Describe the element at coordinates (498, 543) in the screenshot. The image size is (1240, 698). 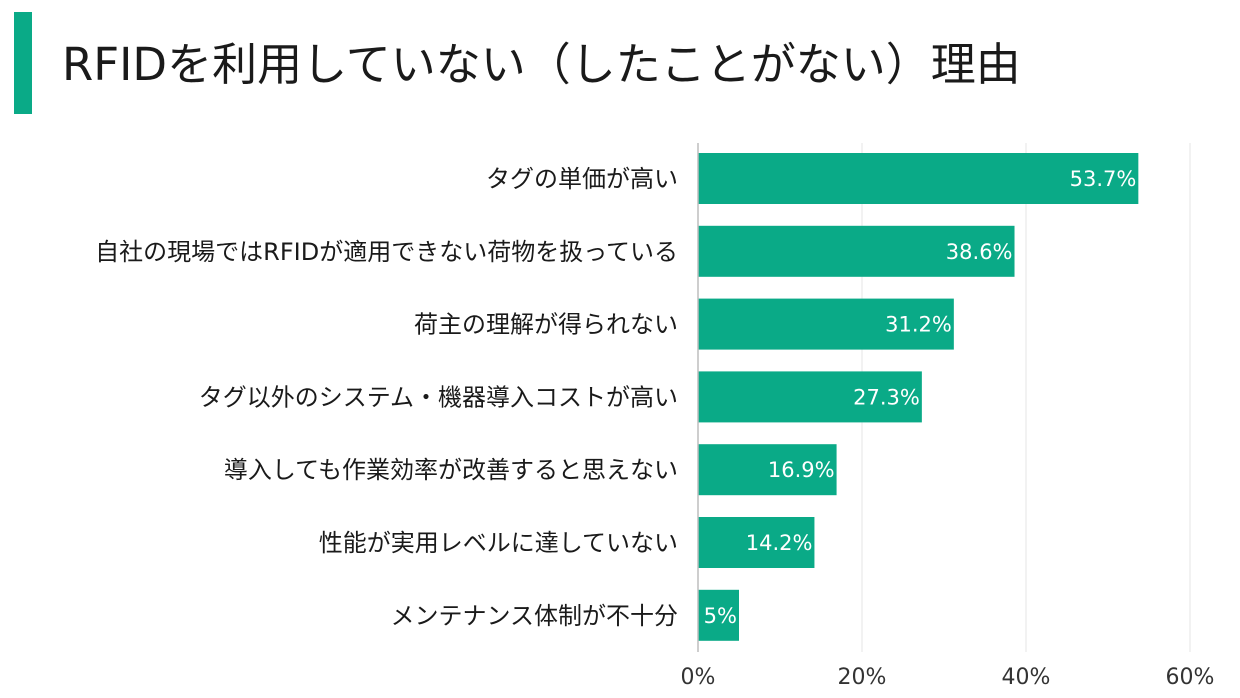
I see `category-label: 性能が実用レベルに達していない` at that location.